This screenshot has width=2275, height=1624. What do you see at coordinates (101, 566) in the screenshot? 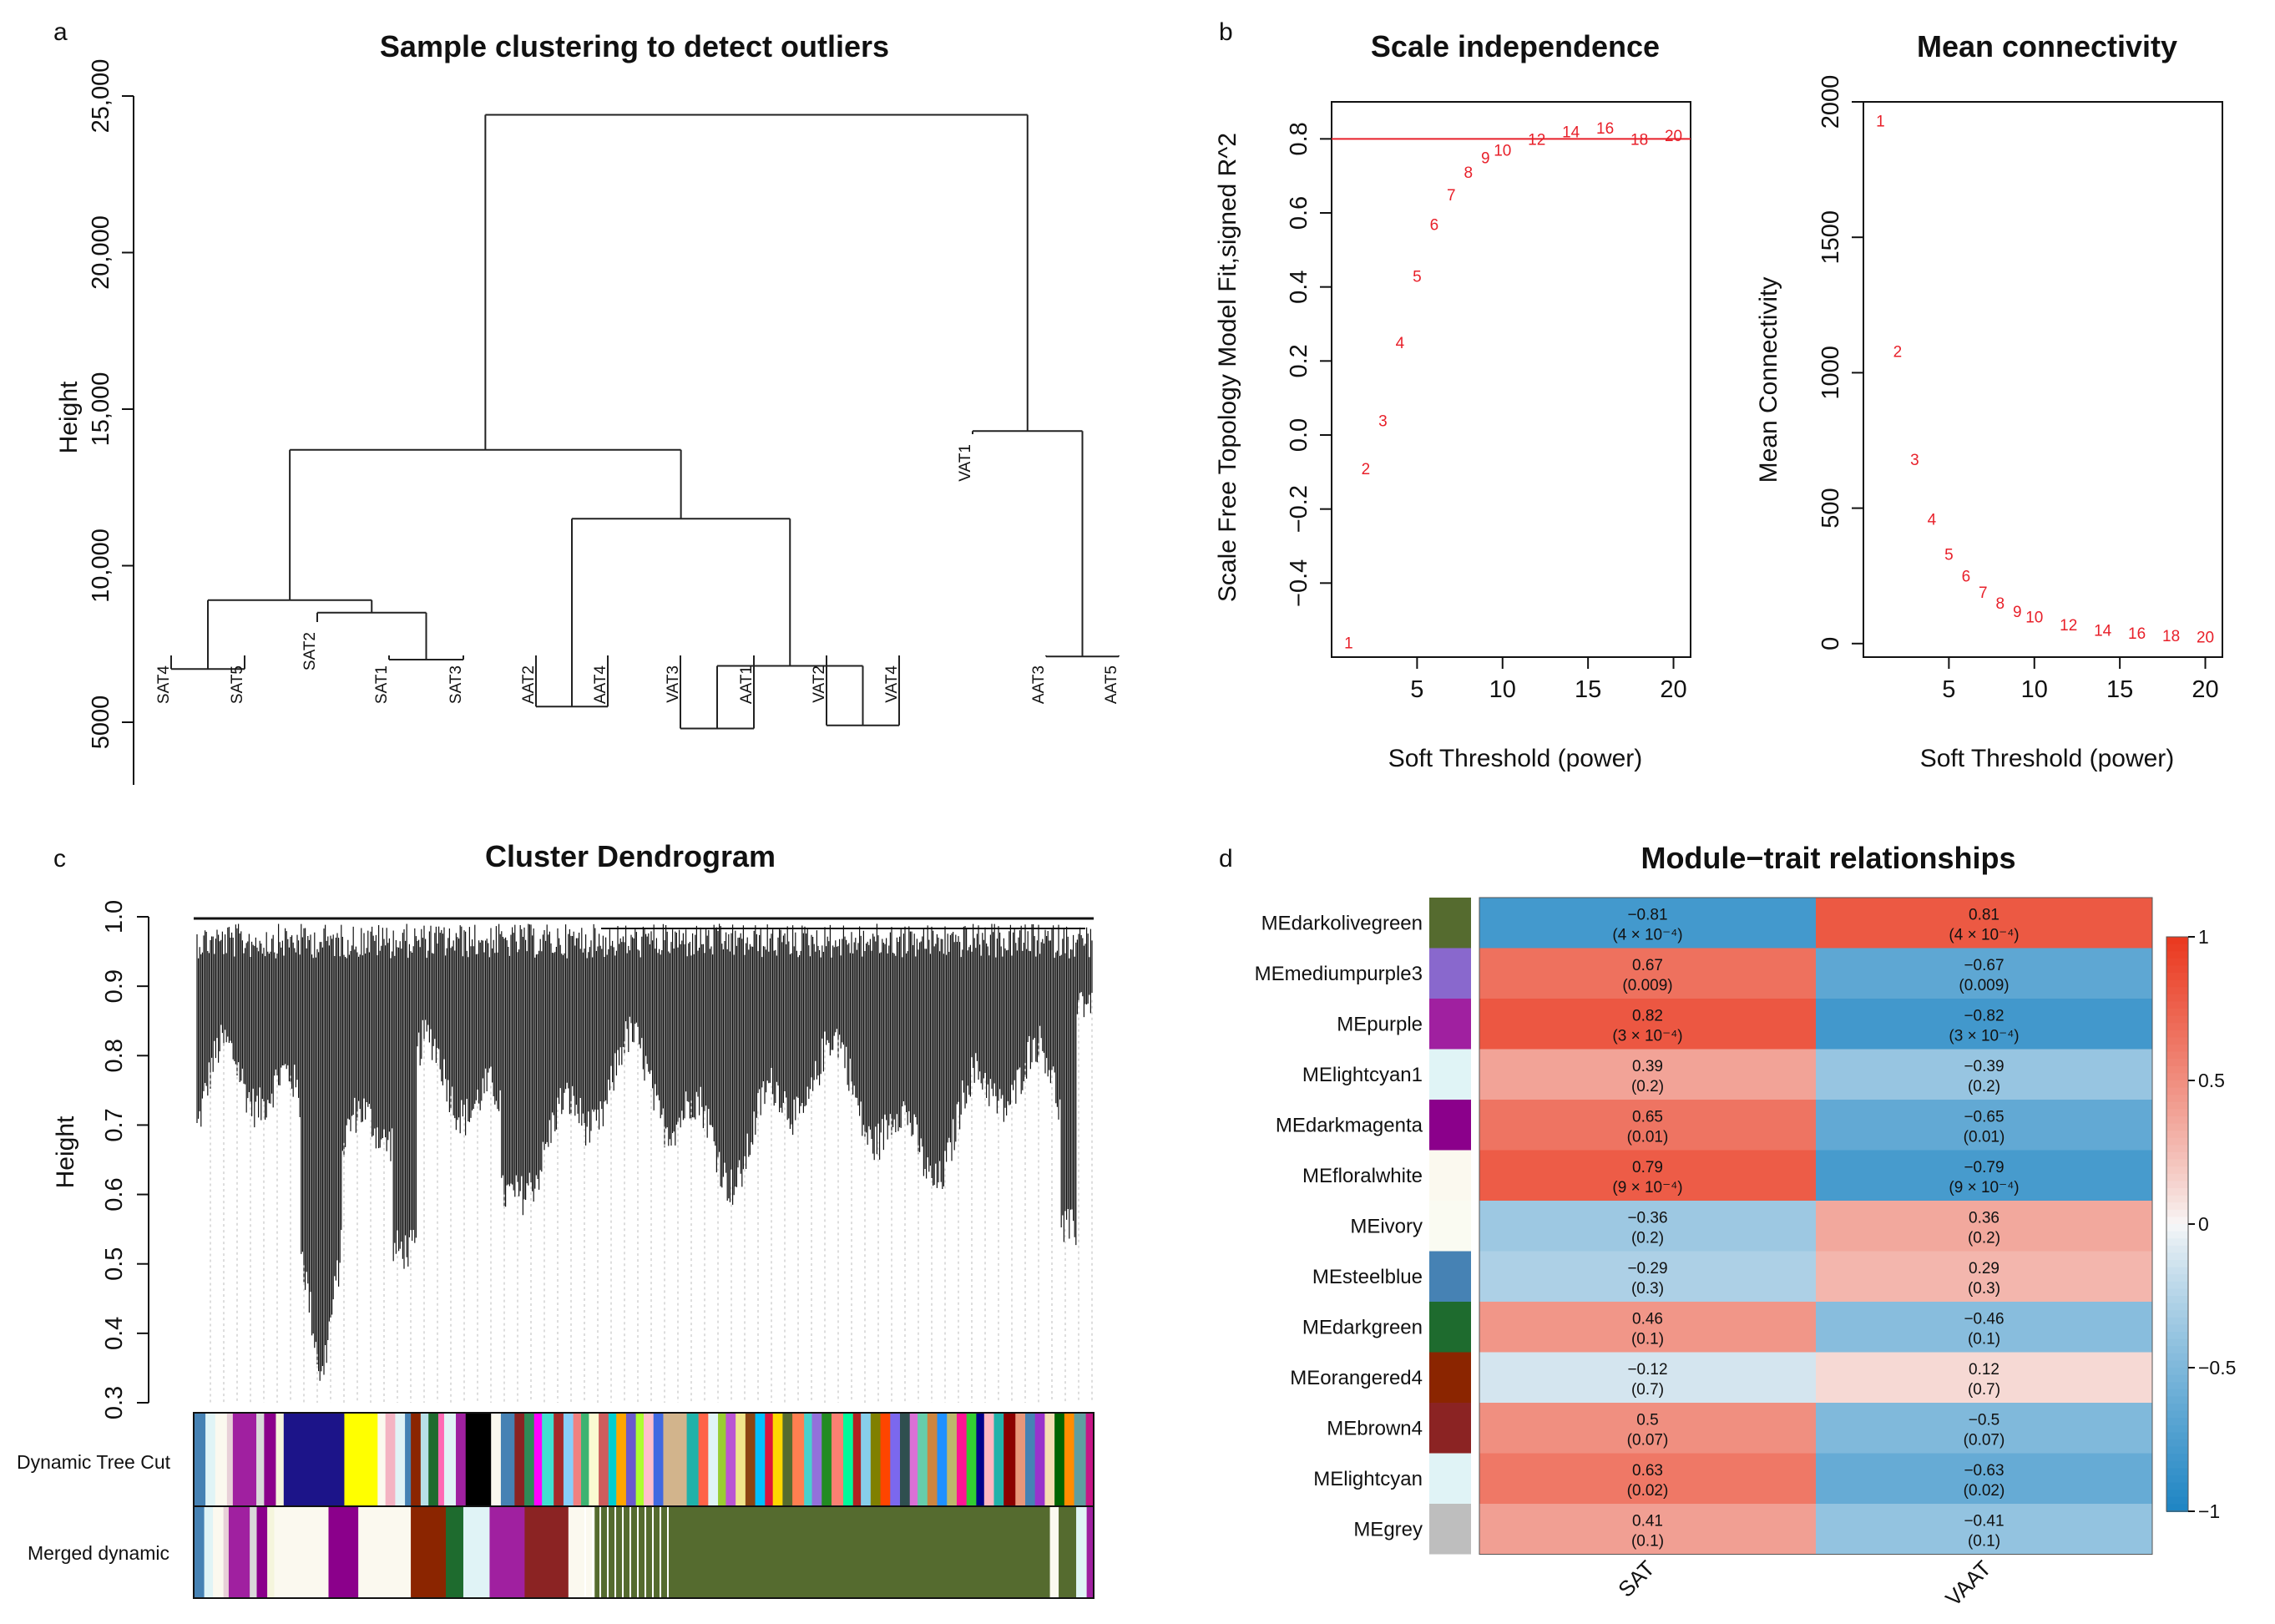
I see `a-tick-label: 10,000` at bounding box center [101, 566].